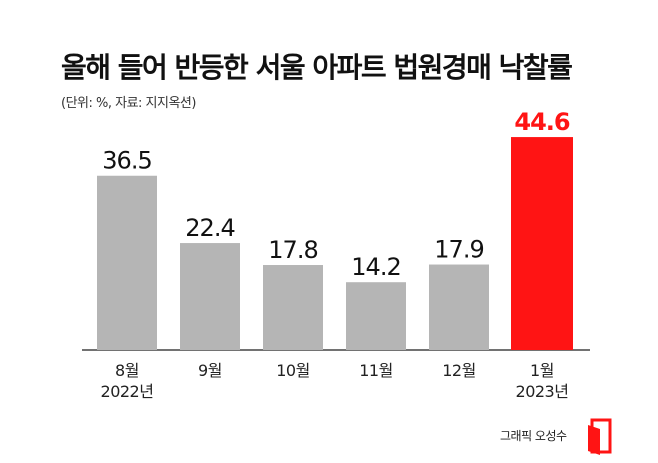  I want to click on category-label: 10월, so click(293, 370).